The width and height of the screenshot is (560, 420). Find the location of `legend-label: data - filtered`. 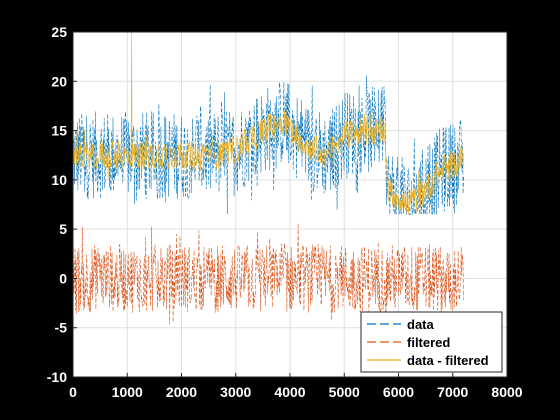

legend-label: data - filtered is located at coordinates (448, 360).